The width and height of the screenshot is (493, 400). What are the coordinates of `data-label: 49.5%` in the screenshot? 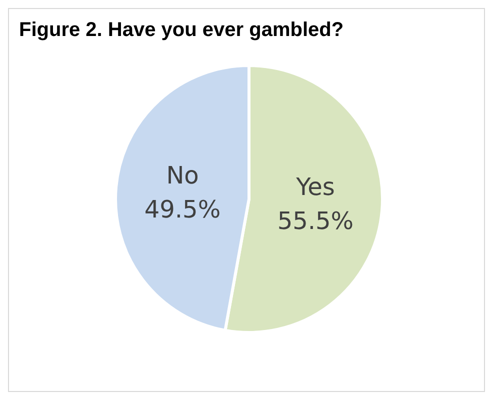 It's located at (182, 209).